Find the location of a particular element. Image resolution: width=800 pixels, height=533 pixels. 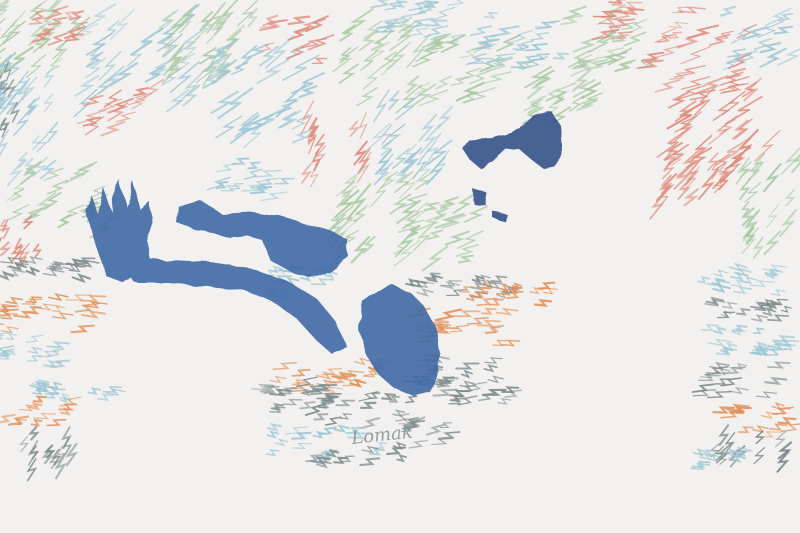

hand-holding-cup is located at coordinates (400, 341).